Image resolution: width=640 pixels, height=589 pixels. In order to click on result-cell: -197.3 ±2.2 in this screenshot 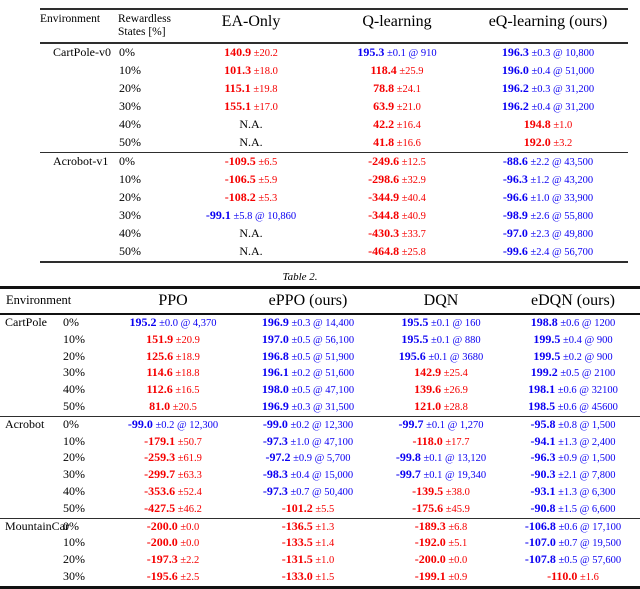, I will do `click(173, 560)`.